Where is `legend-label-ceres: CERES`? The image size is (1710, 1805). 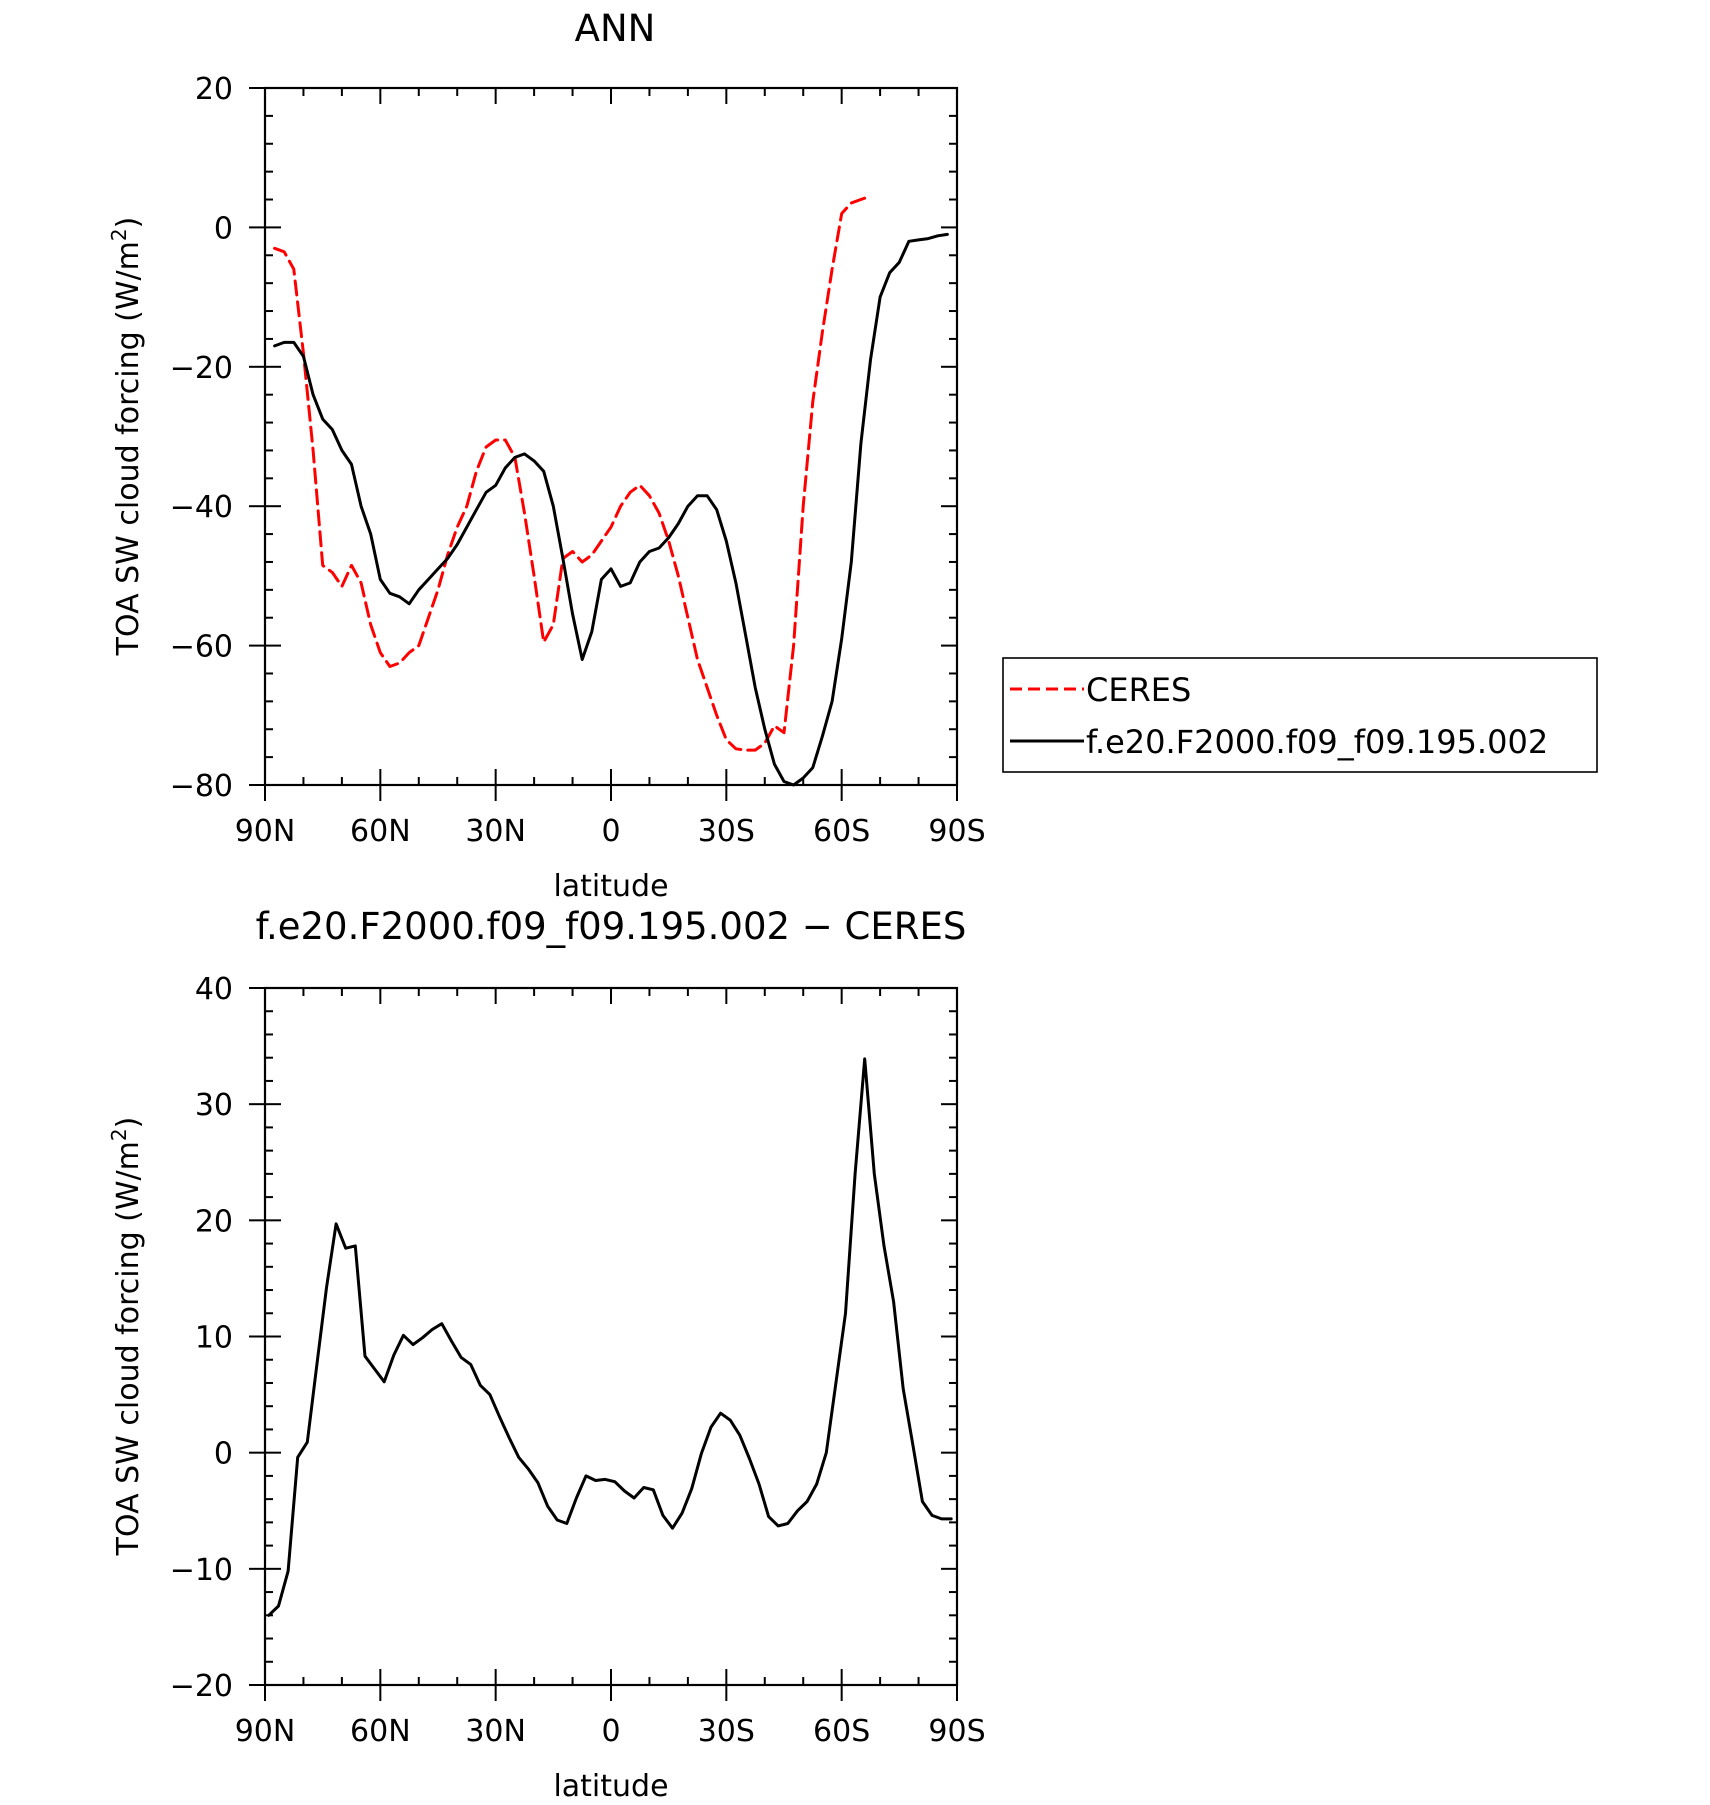
legend-label-ceres: CERES is located at coordinates (1138, 690).